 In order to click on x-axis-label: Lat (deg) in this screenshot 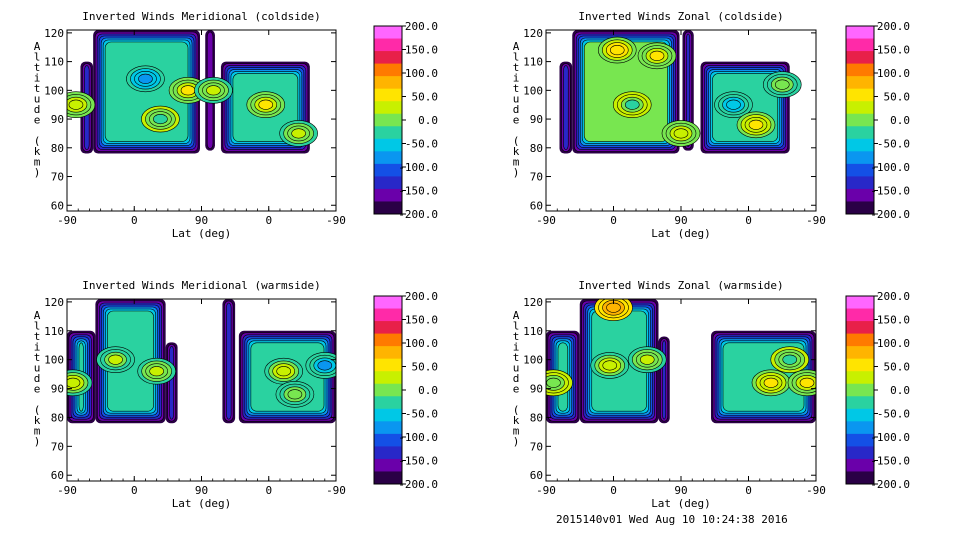, I will do `click(202, 503)`.